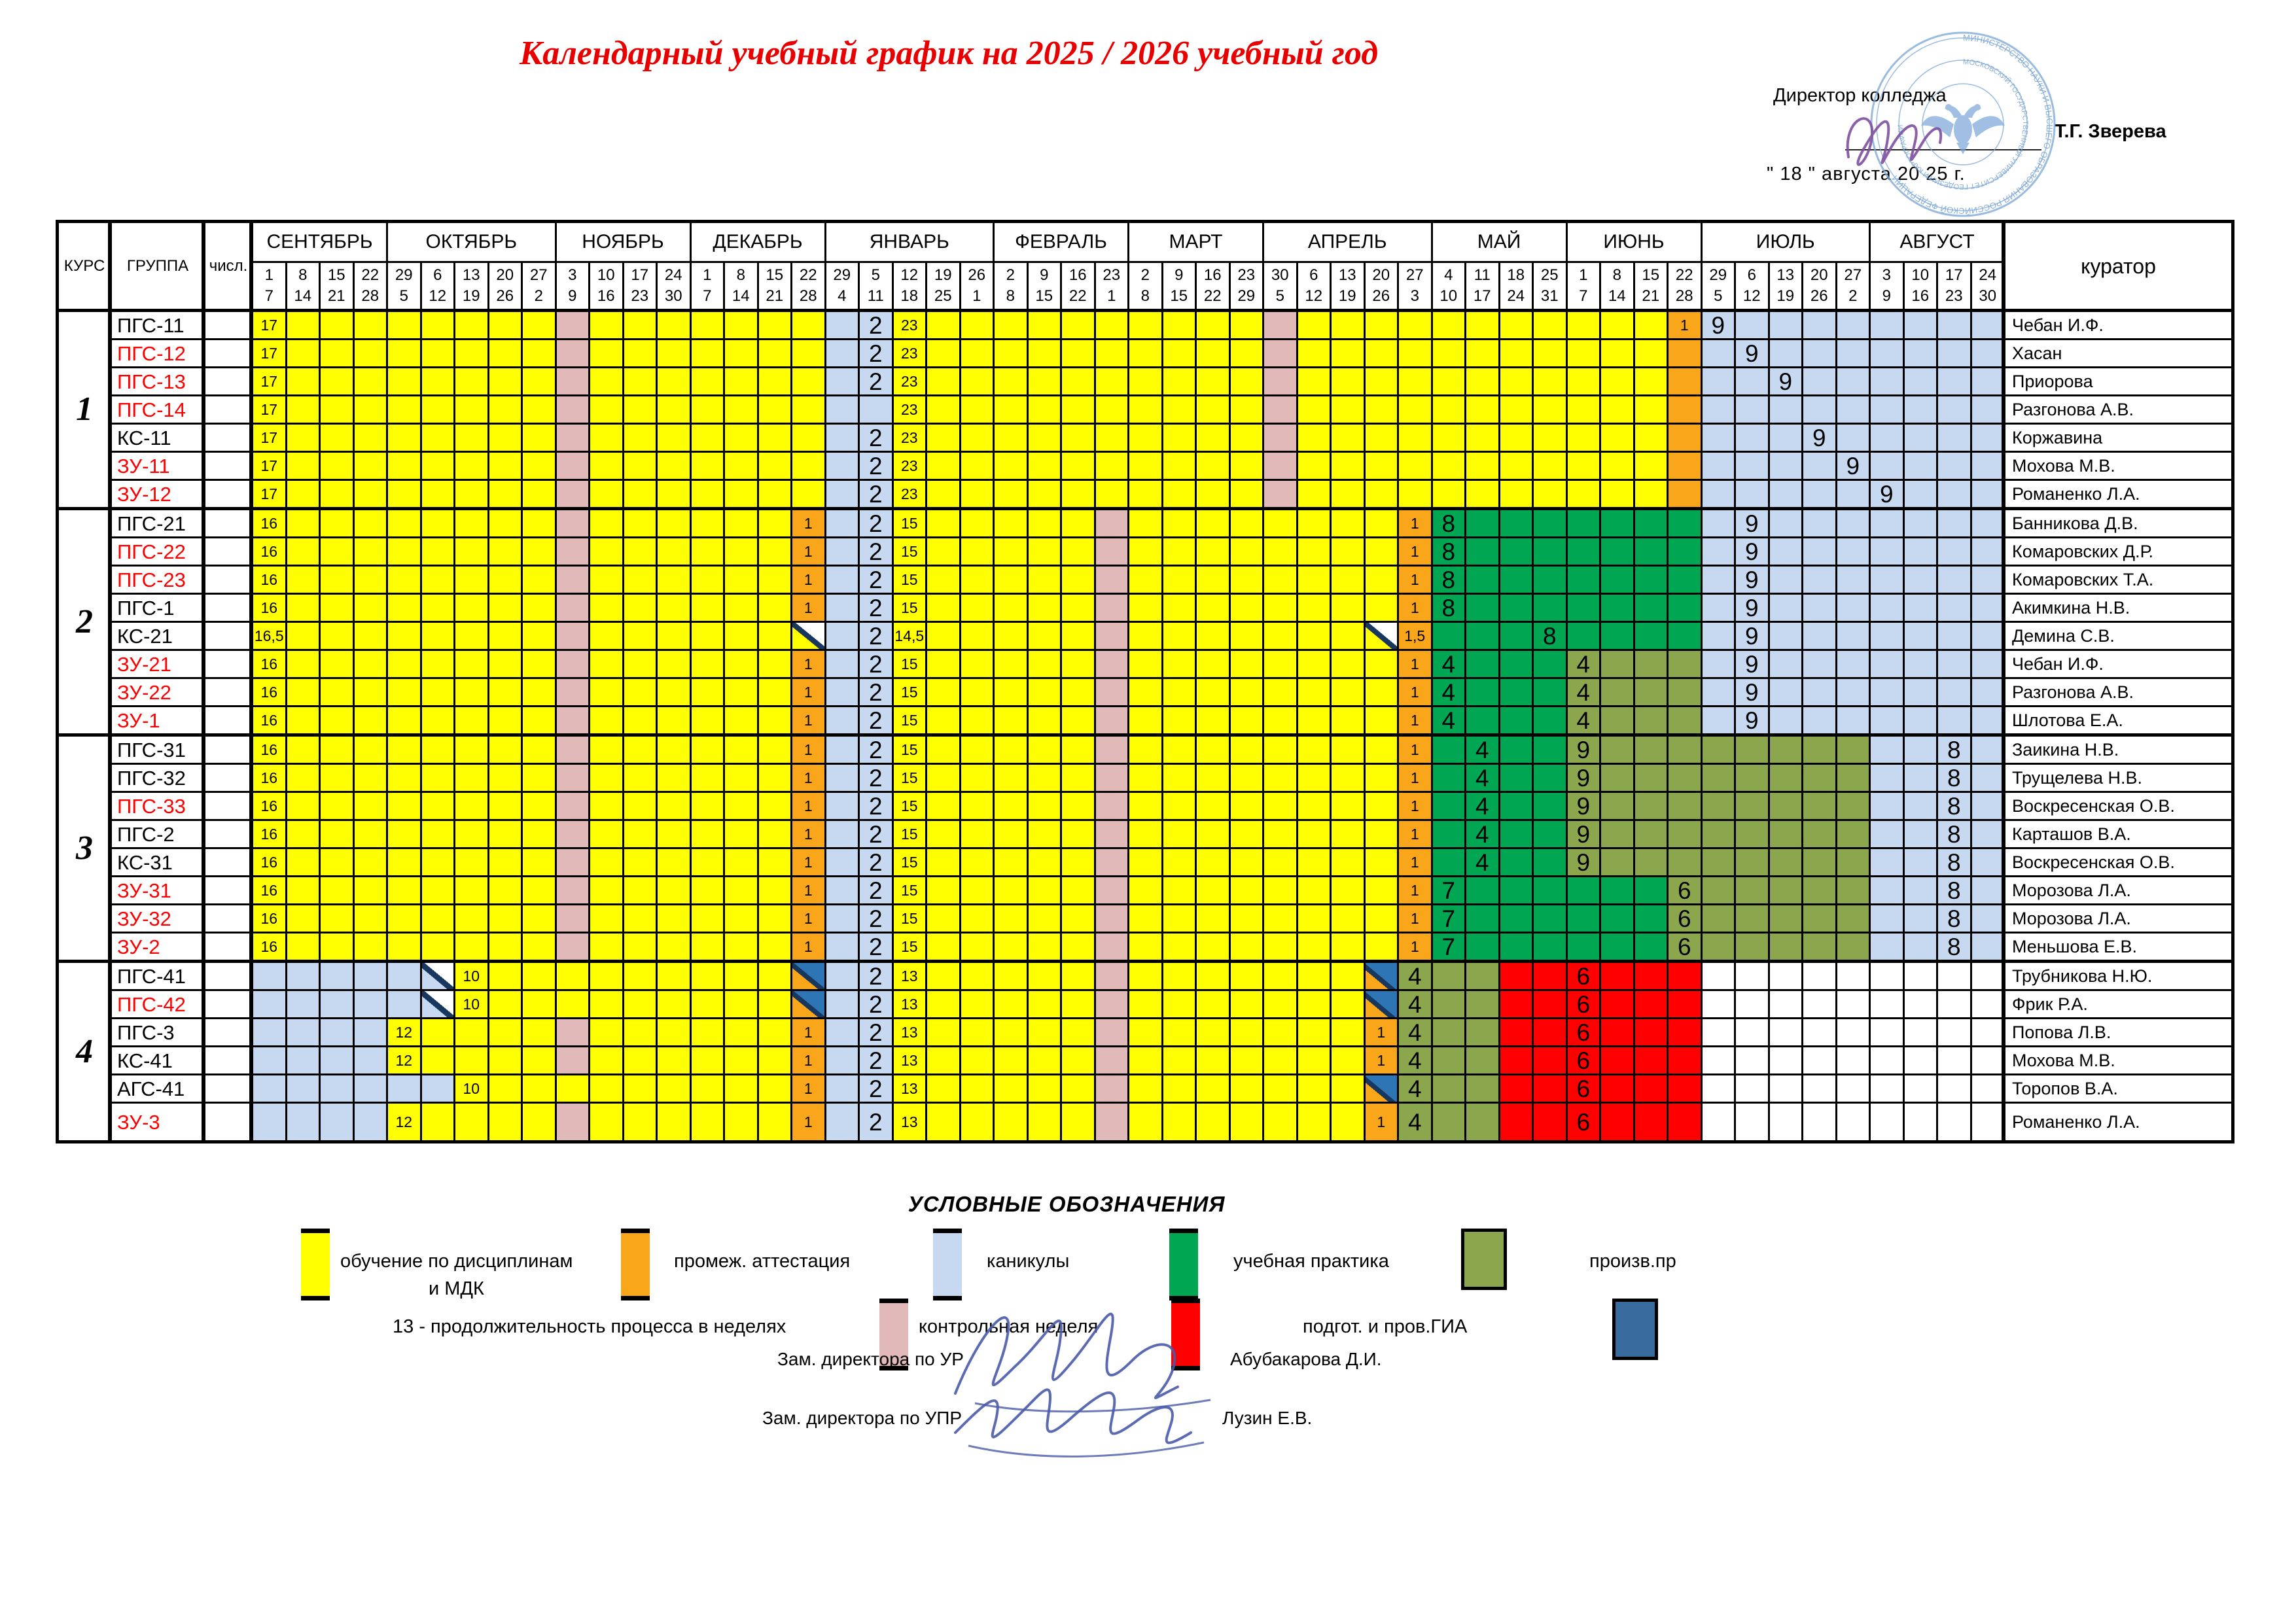  What do you see at coordinates (1145, 275) in the screenshot?
I see `week-start: 2` at bounding box center [1145, 275].